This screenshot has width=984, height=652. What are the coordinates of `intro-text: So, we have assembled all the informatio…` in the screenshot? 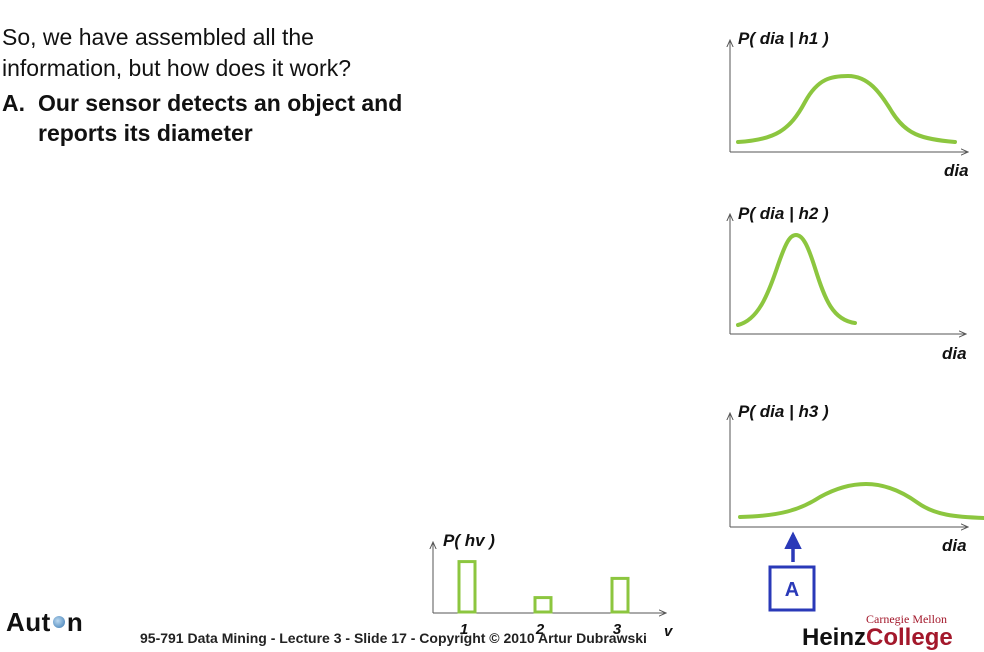 It's located at (177, 52).